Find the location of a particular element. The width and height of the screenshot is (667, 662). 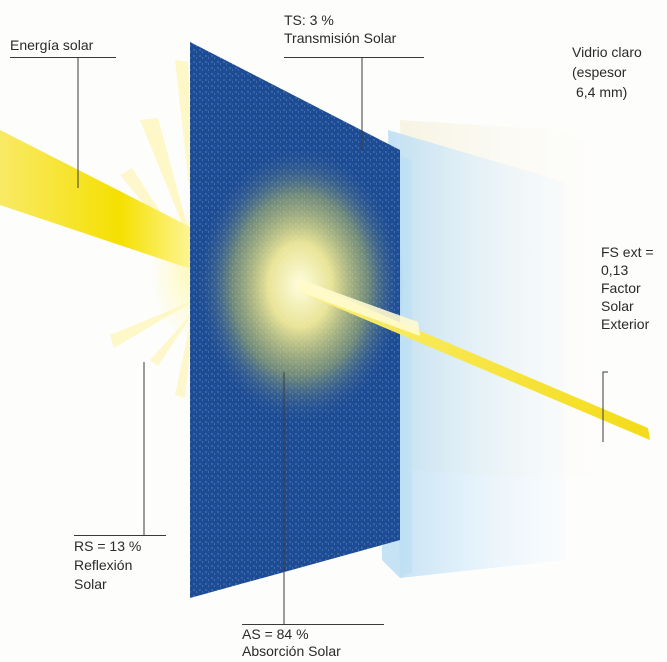

solar-energy-underline is located at coordinates (63, 57).